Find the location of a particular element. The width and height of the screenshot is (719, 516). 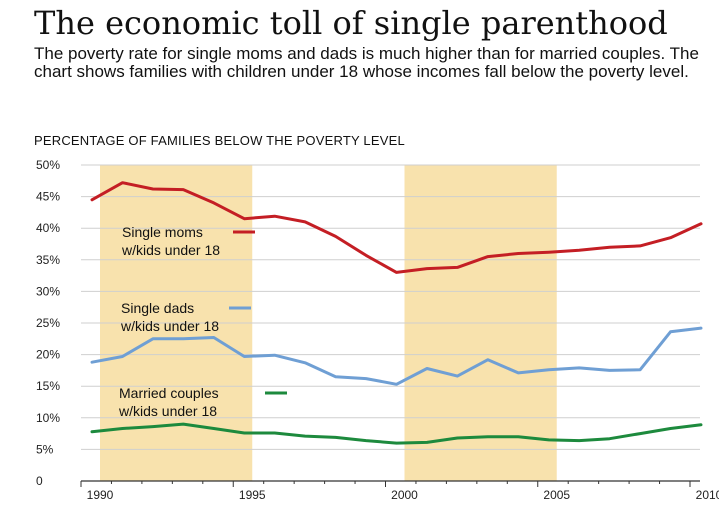

y-tick-label: 45% is located at coordinates (48, 197).